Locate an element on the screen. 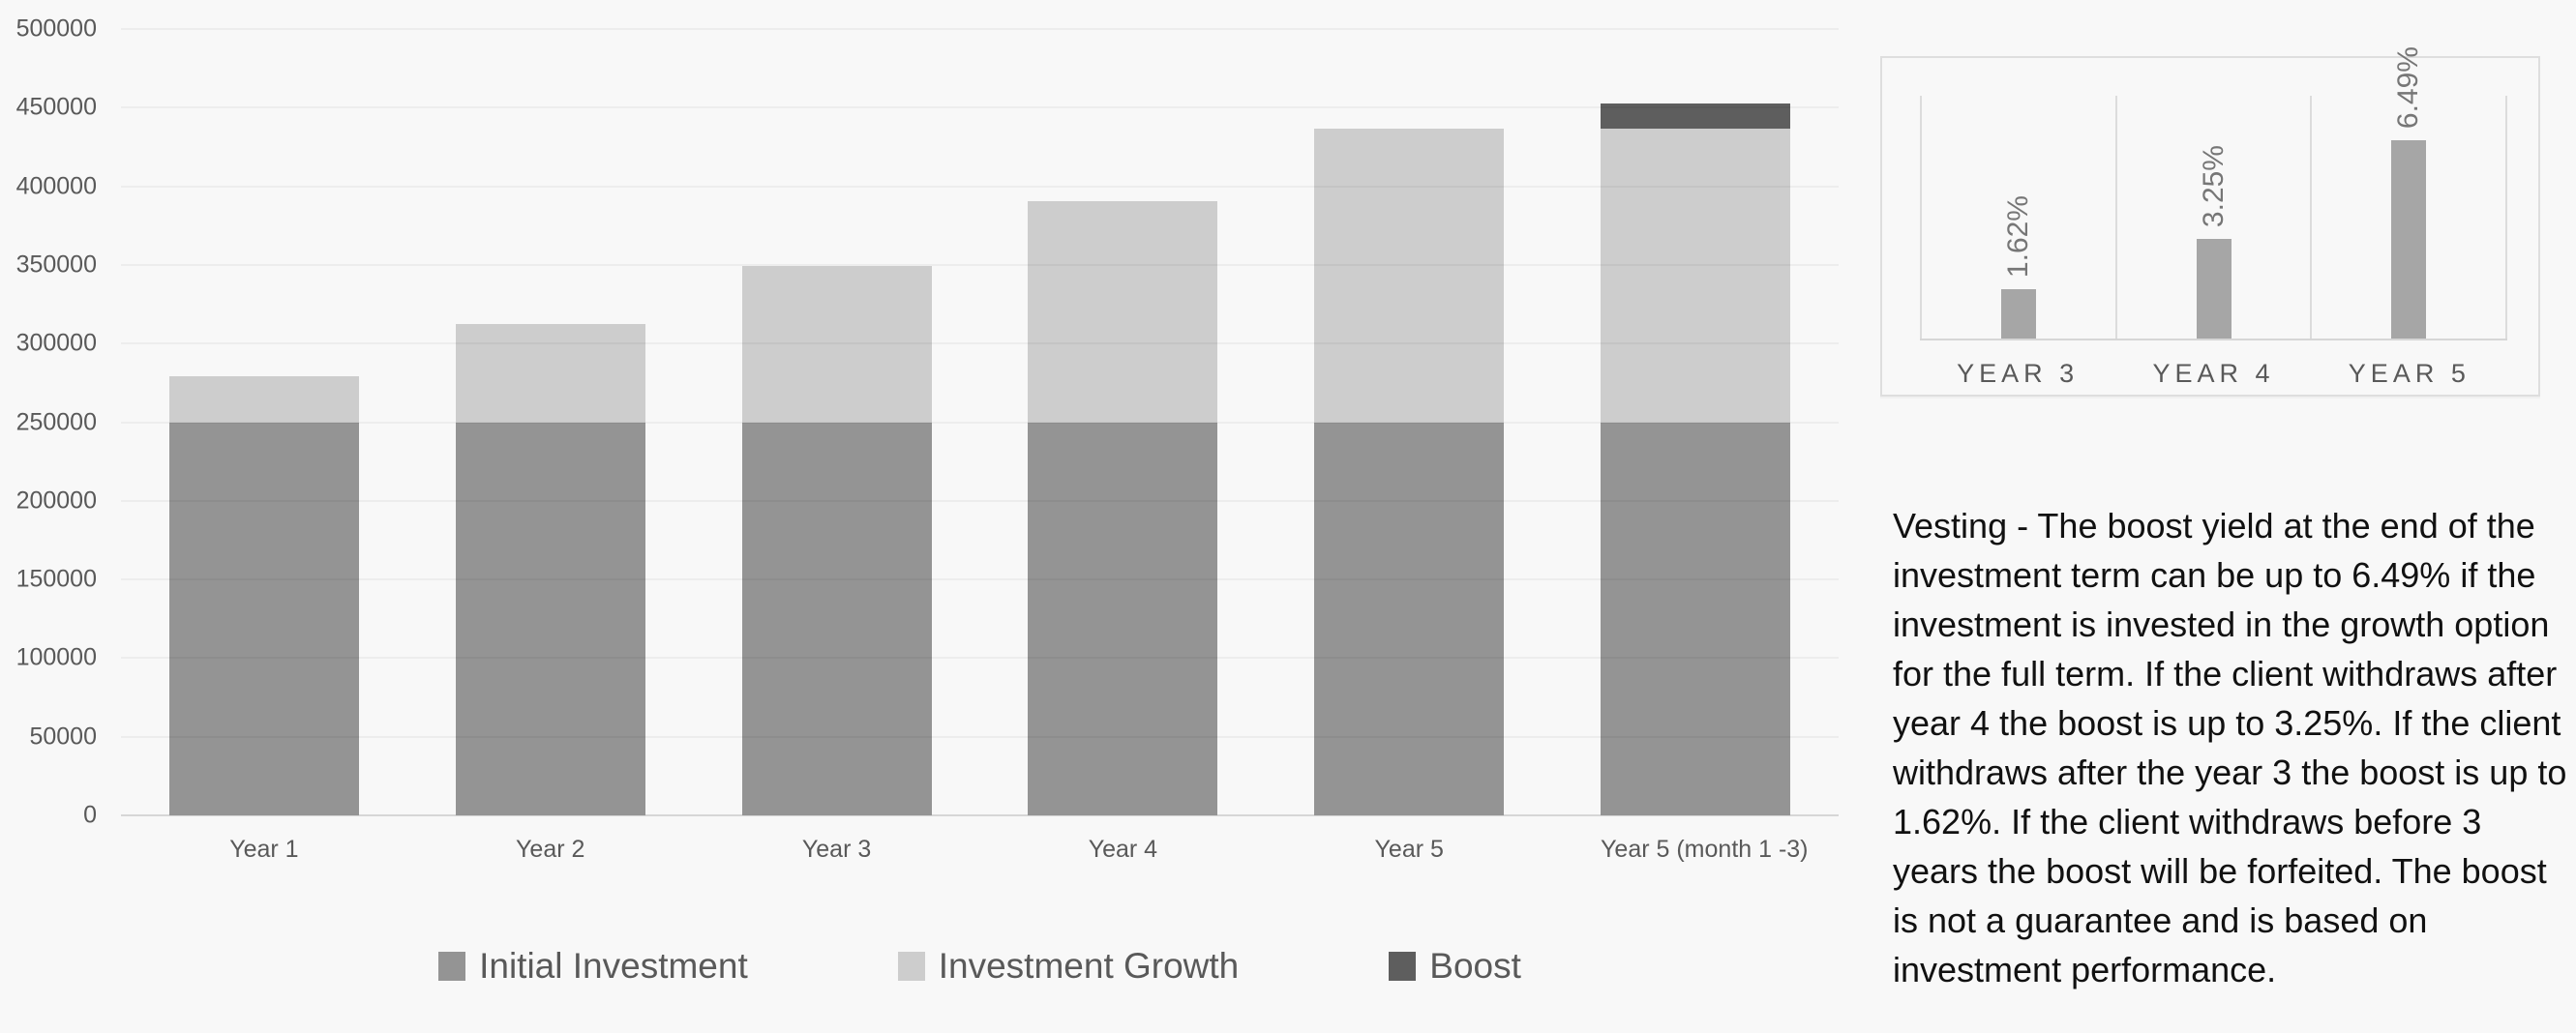 This screenshot has height=1033, width=2576. mini-plot-area: 1.62% 3.25% 6.49% is located at coordinates (2214, 193).